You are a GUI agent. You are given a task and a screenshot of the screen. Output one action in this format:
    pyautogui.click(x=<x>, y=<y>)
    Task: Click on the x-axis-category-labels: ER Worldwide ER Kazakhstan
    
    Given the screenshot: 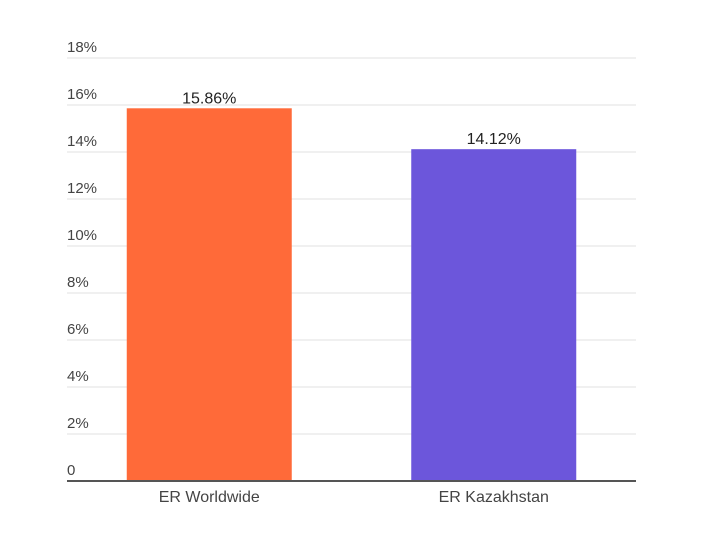 What is the action you would take?
    pyautogui.click(x=354, y=497)
    